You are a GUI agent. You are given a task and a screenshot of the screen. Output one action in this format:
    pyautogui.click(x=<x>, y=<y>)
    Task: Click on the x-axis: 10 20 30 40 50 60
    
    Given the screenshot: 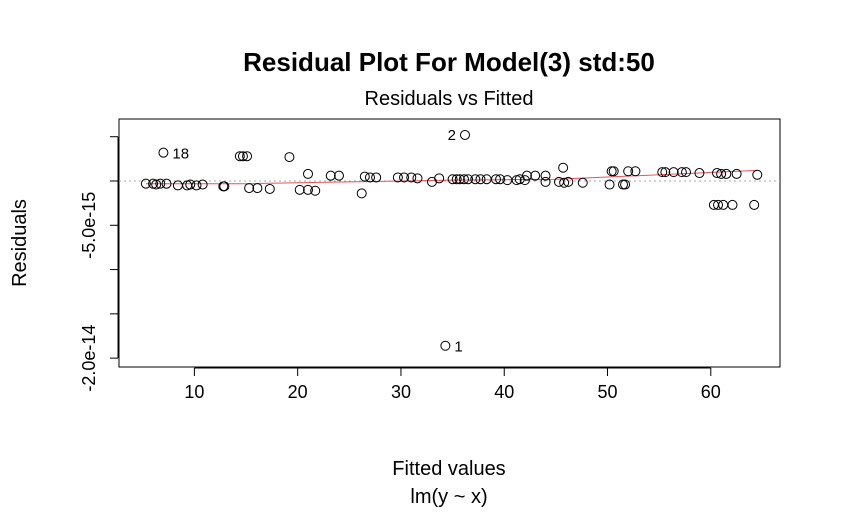 What is the action you would take?
    pyautogui.click(x=452, y=384)
    